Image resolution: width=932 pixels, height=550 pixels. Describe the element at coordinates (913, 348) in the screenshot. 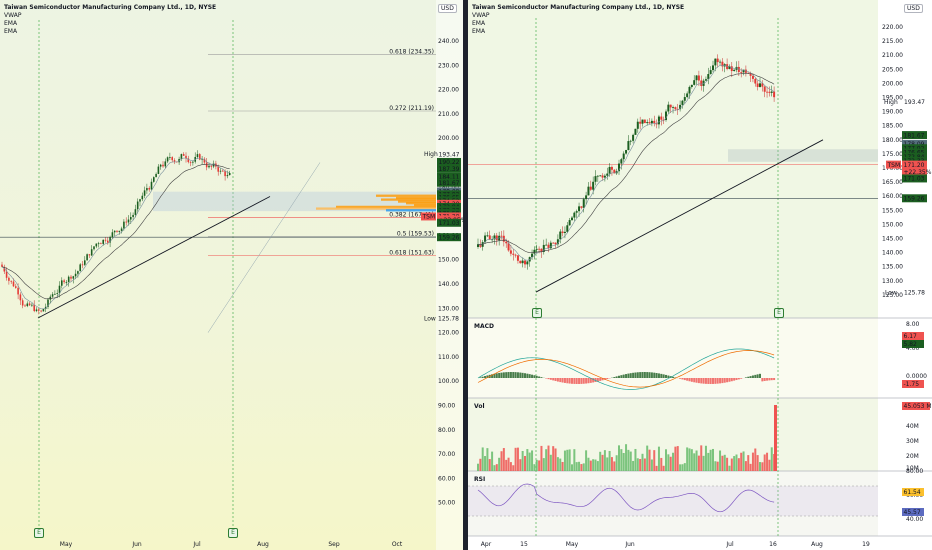

I see `macd-tick: 4.00` at that location.